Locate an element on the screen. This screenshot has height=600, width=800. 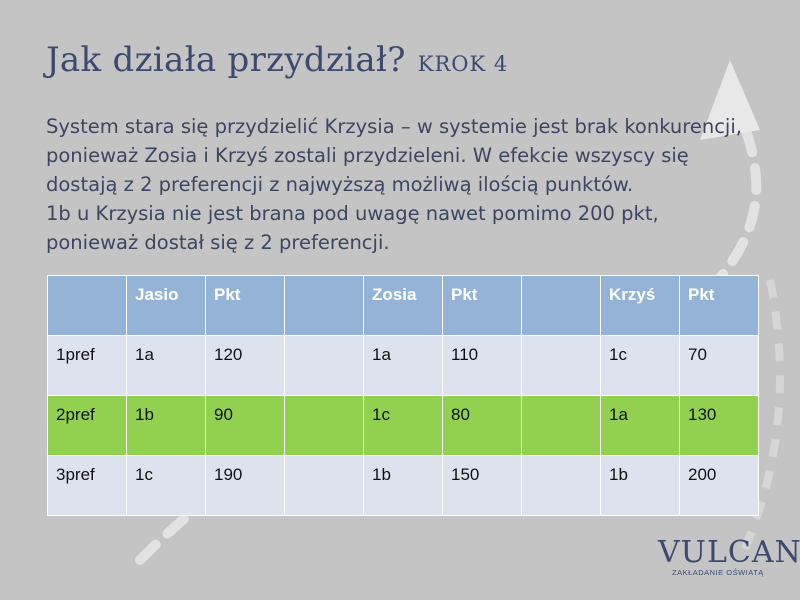
table-cell: 130 is located at coordinates (719, 425).